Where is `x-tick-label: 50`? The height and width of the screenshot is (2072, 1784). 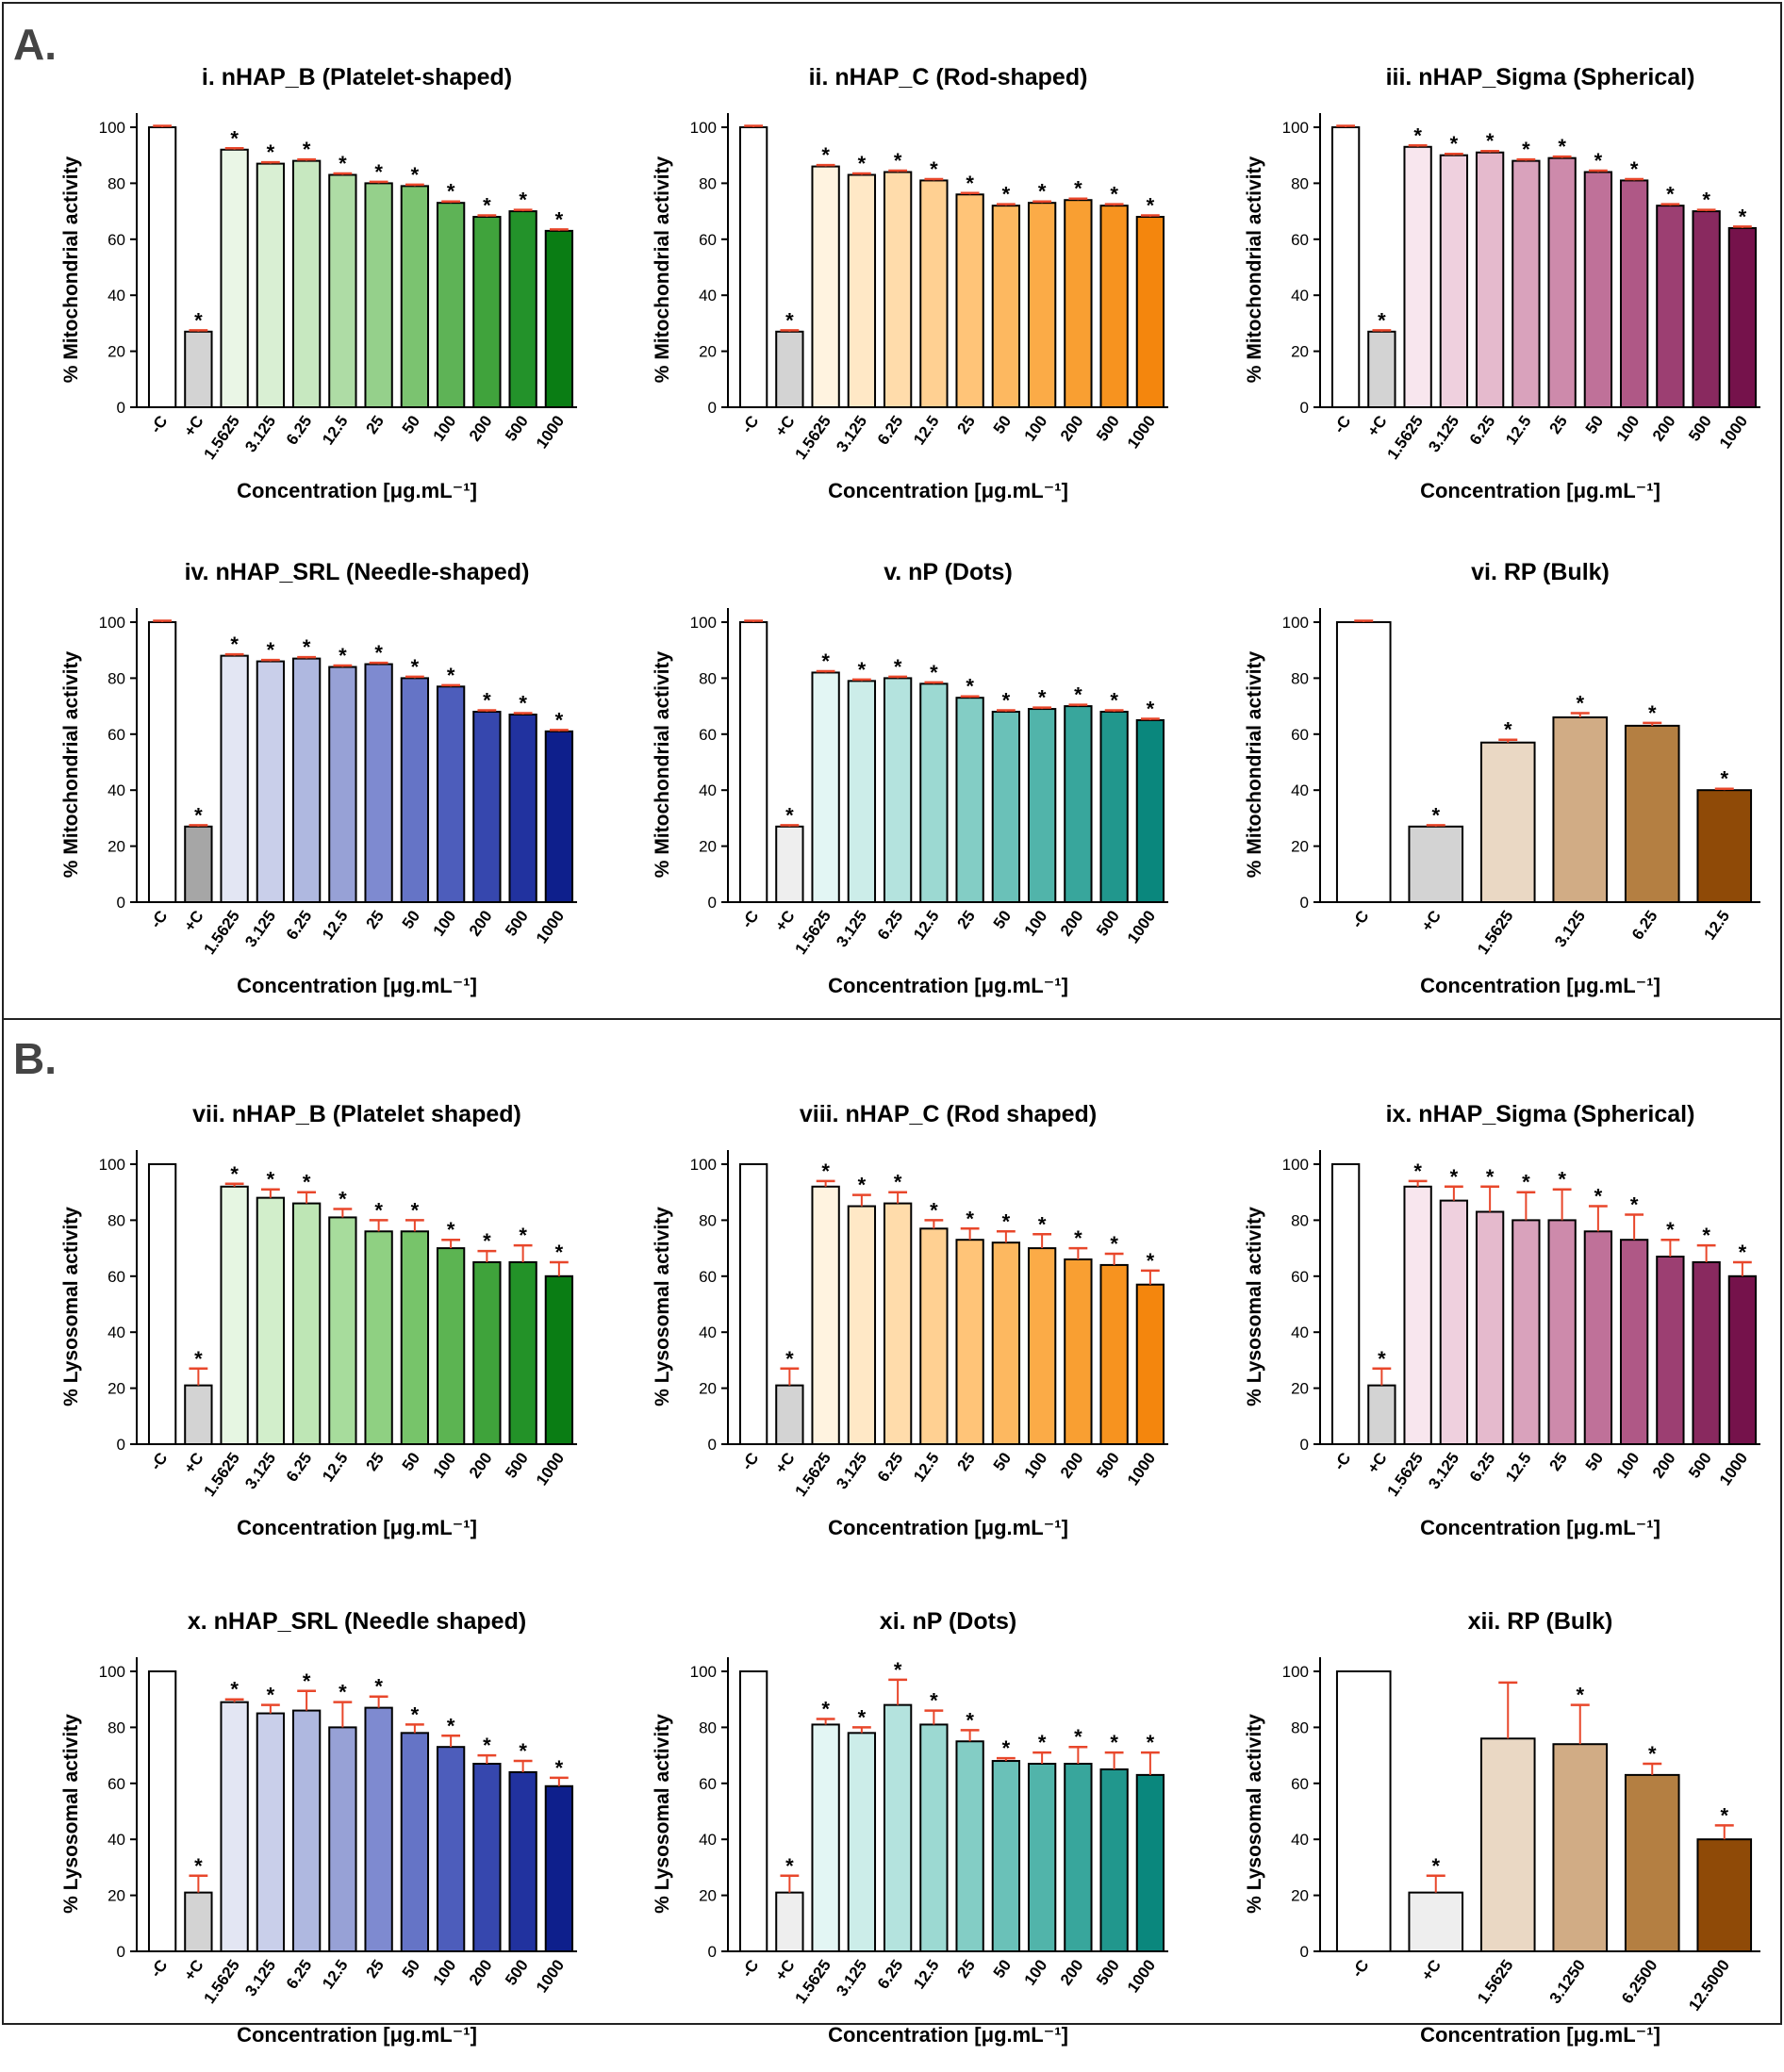
x-tick-label: 50 is located at coordinates (411, 424).